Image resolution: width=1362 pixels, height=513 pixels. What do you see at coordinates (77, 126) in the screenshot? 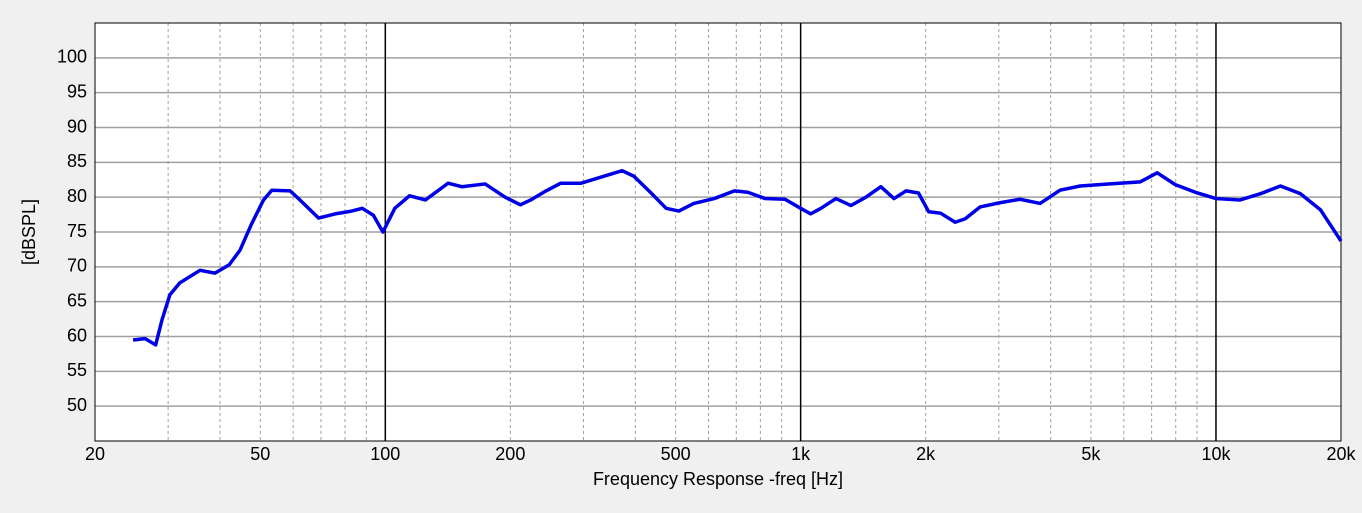
I see `y-tick-label: 90` at bounding box center [77, 126].